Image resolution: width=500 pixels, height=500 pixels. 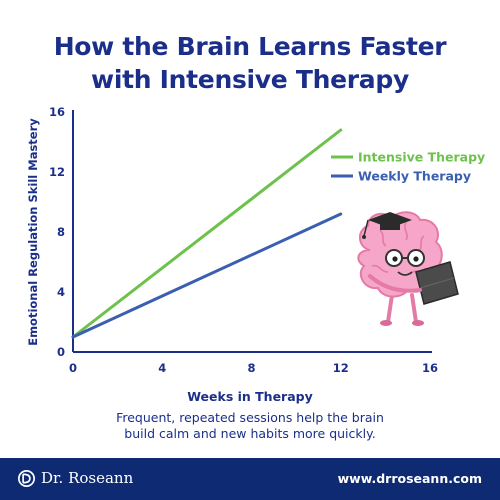 I want to click on title-line-1: How the Brain Learns Faster, so click(x=250, y=46).